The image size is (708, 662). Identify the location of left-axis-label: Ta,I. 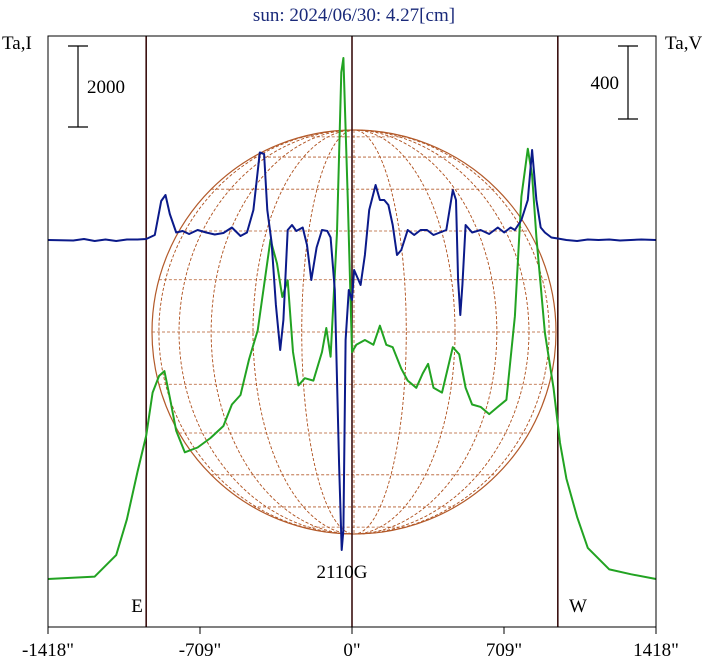
(17, 43).